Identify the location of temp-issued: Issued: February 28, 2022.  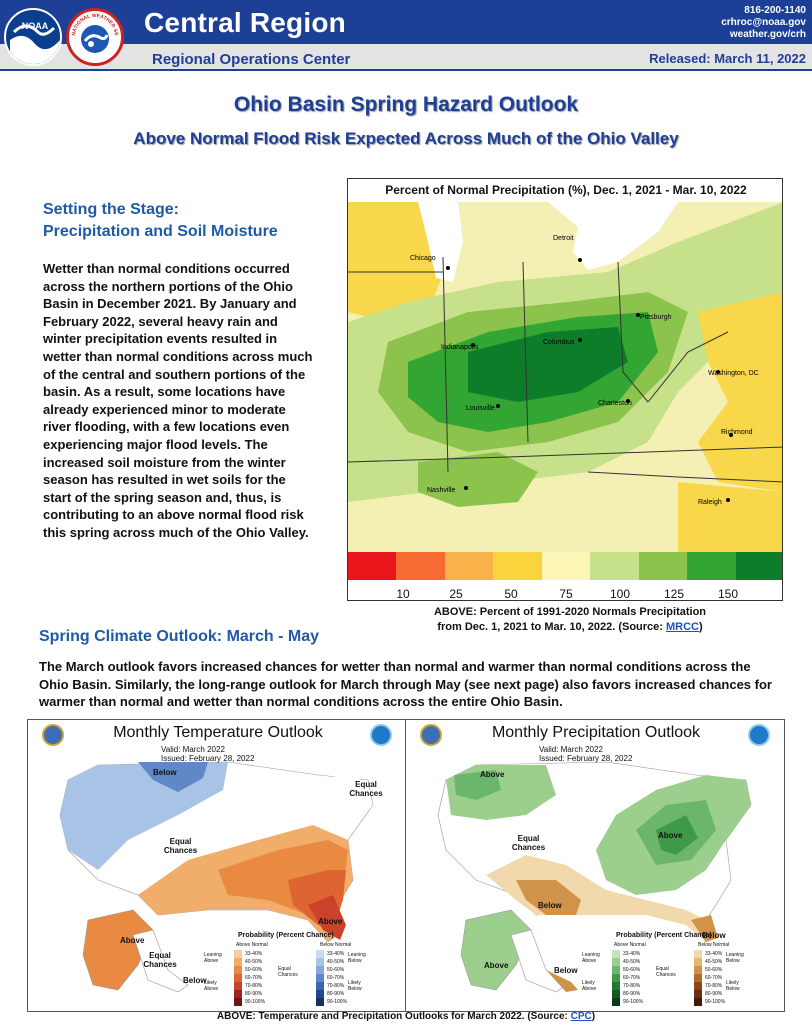
(208, 758).